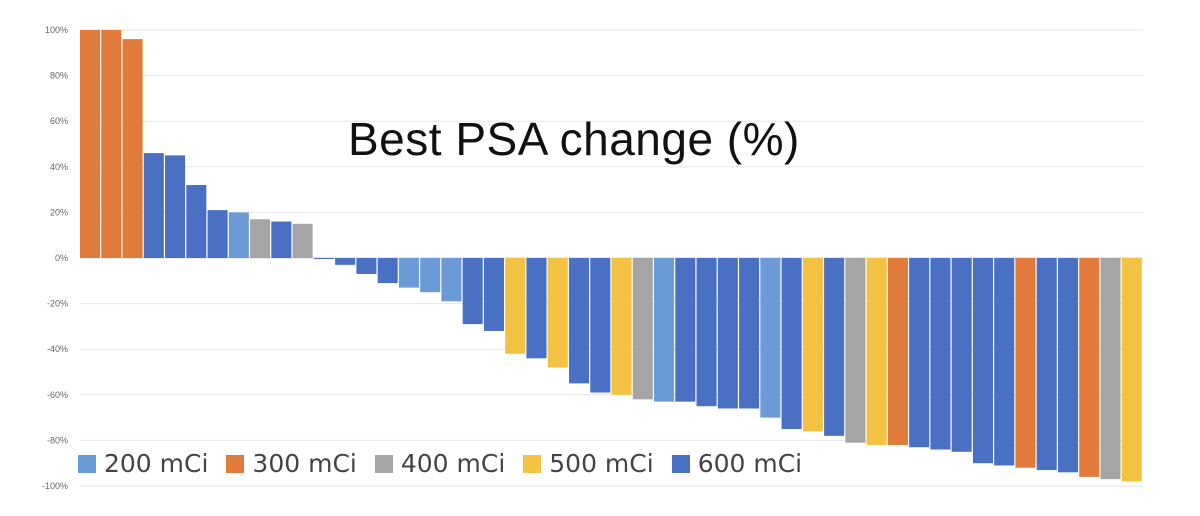 This screenshot has width=1200, height=516. I want to click on legend-item-300: 300 mCi, so click(291, 463).